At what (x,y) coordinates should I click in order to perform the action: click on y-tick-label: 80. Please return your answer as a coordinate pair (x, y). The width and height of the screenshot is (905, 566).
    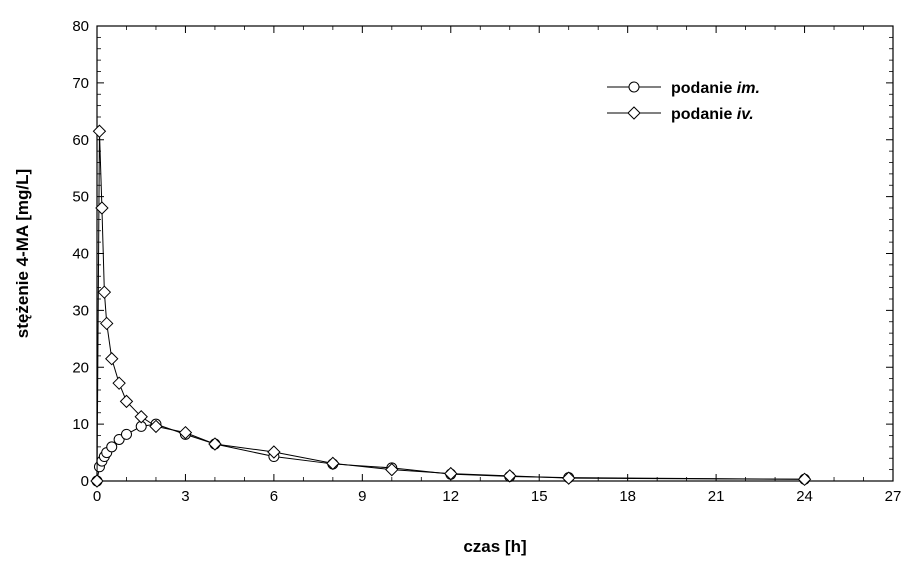
    Looking at the image, I should click on (80, 26).